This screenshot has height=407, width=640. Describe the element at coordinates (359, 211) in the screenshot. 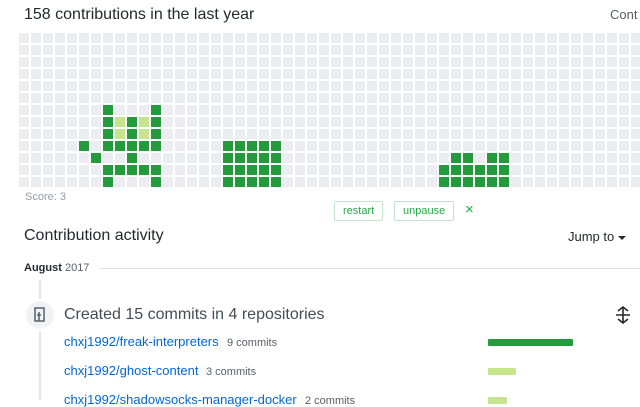

I see `restart-button: restart` at that location.